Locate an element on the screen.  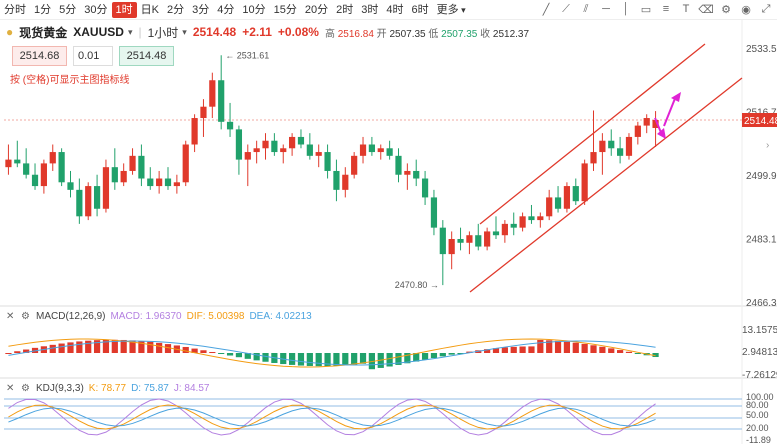
vertical-line-icon: │ is located at coordinates (626, 9).